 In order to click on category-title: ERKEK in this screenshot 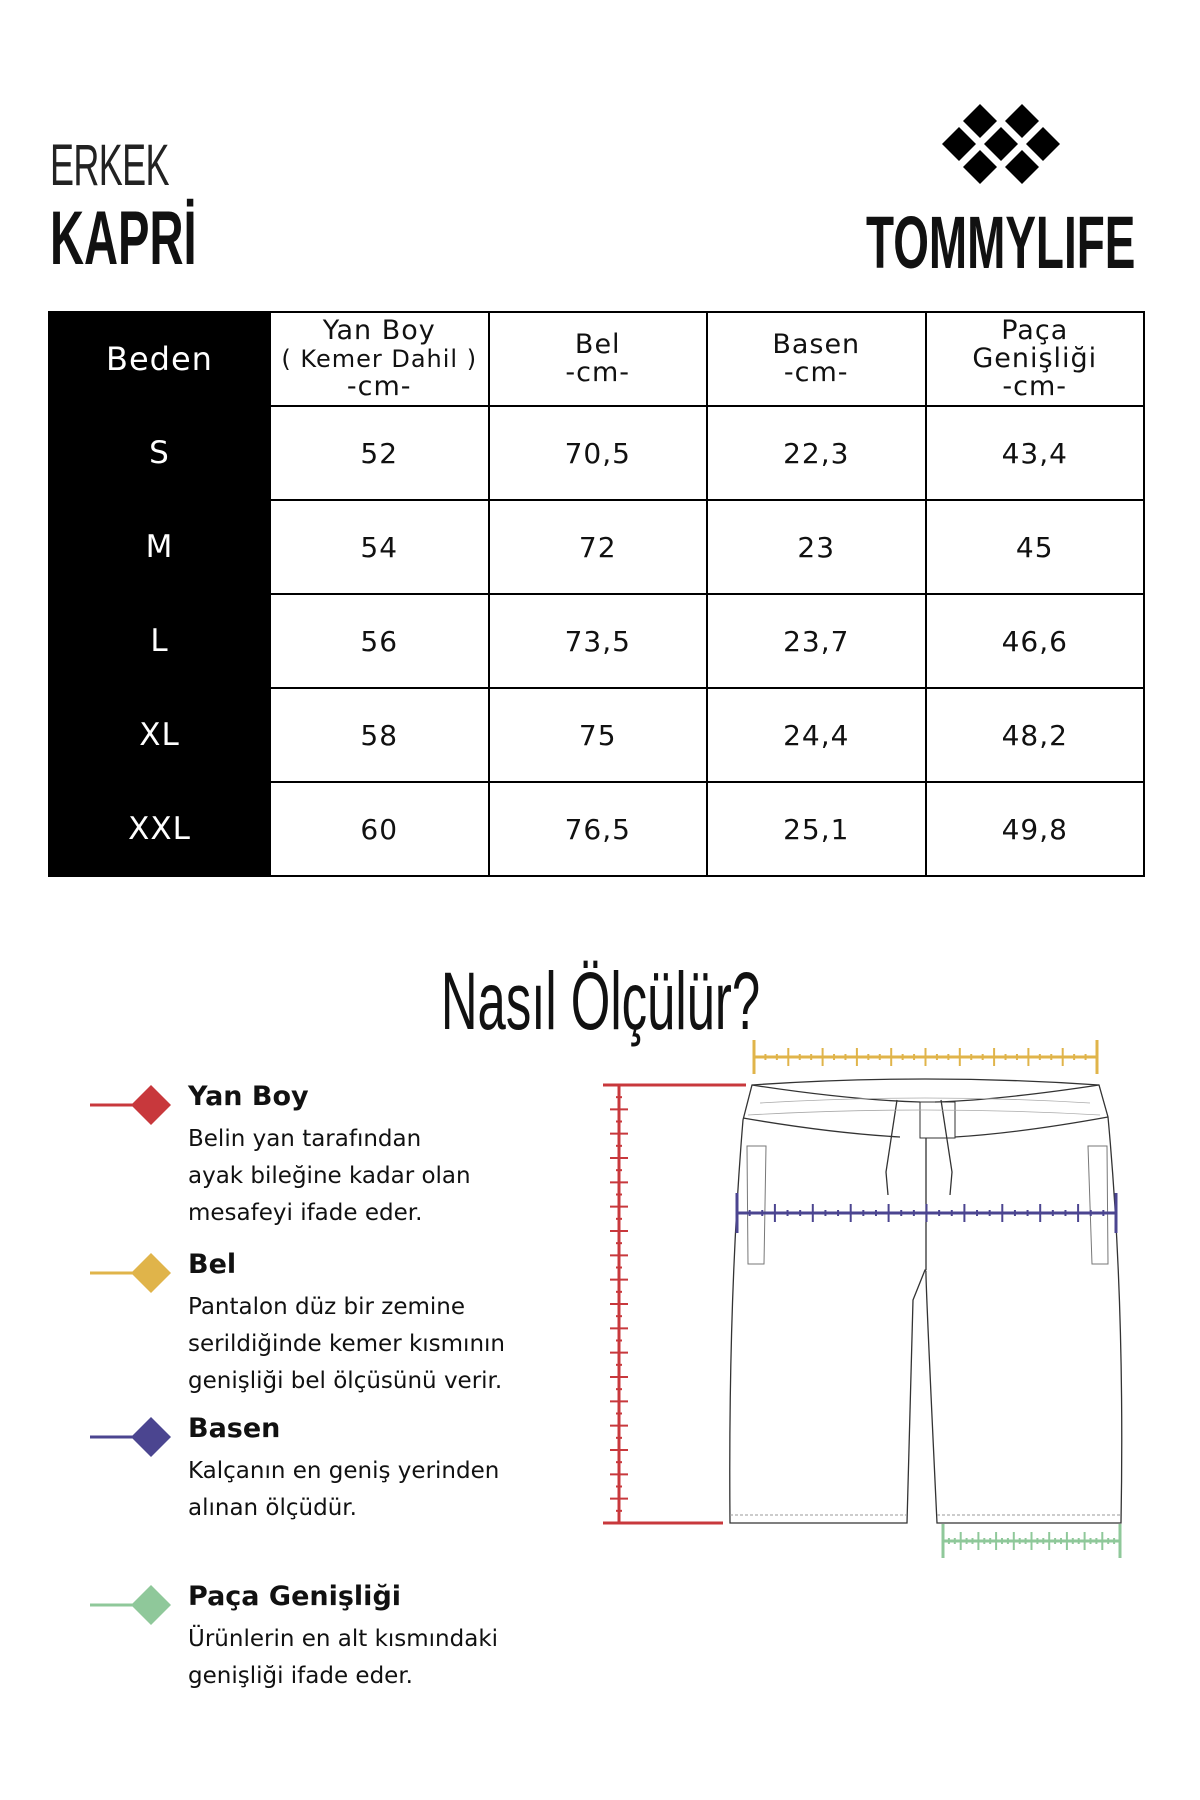, I will do `click(109, 165)`.